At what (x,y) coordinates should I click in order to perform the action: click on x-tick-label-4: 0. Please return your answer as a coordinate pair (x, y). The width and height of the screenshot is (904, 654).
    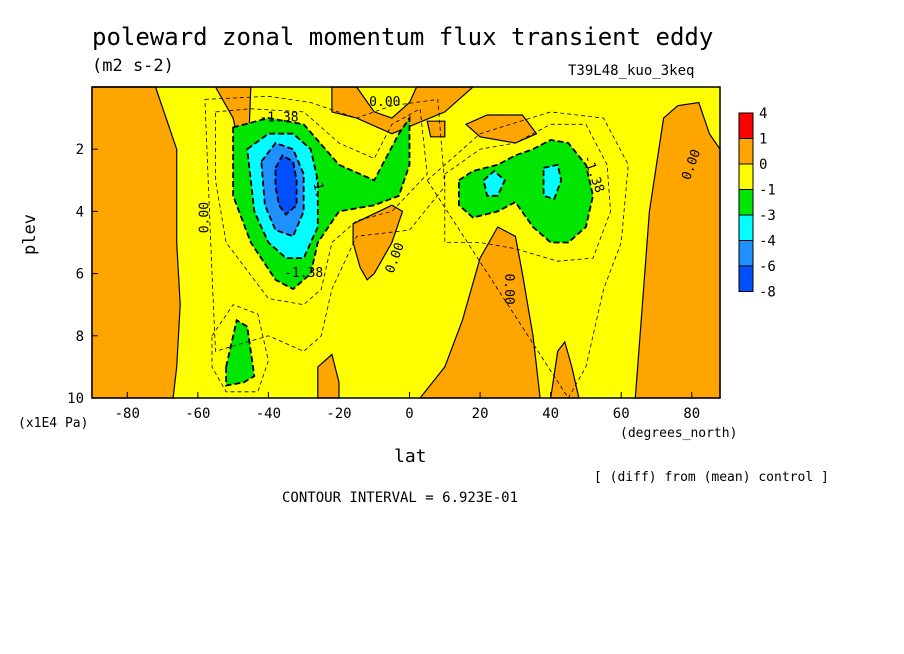
    Looking at the image, I should click on (409, 414).